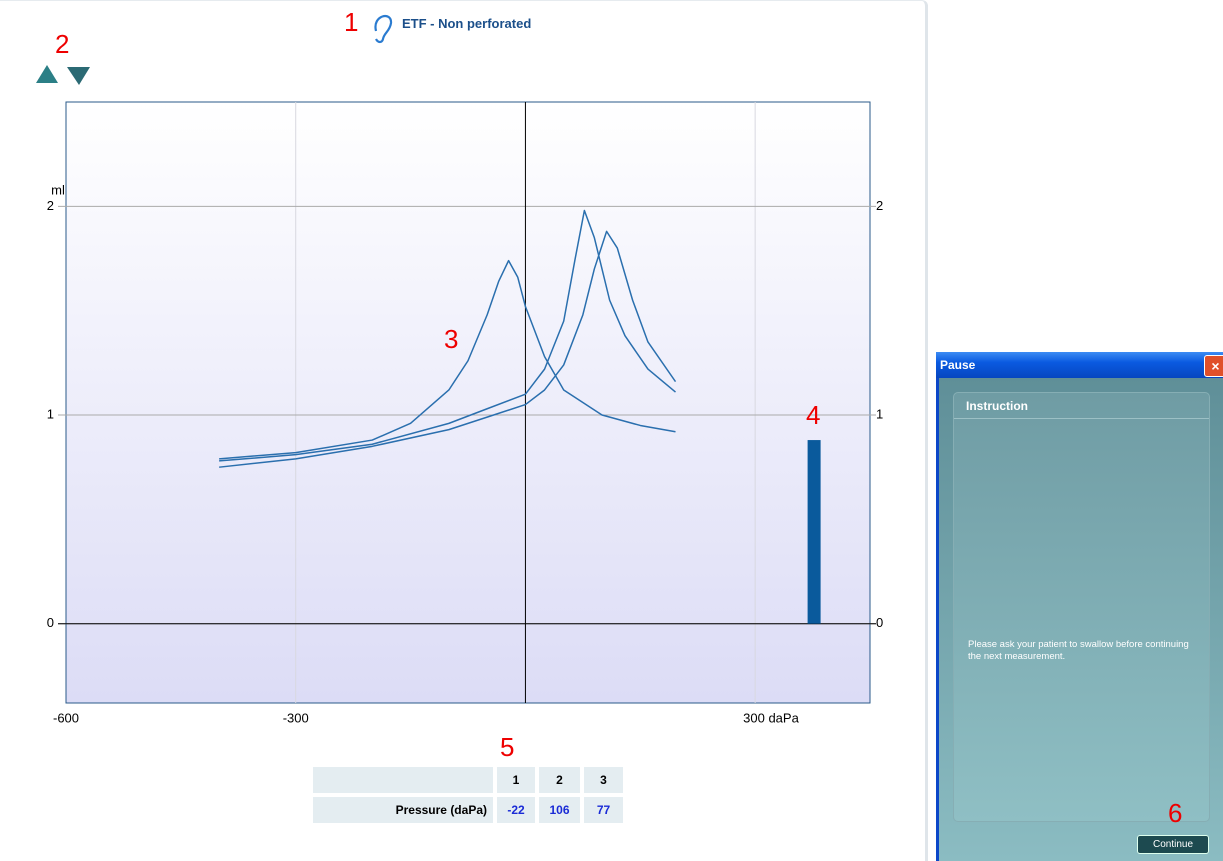 This screenshot has width=1223, height=861. Describe the element at coordinates (50, 413) in the screenshot. I see `y-tick-label: 1` at that location.